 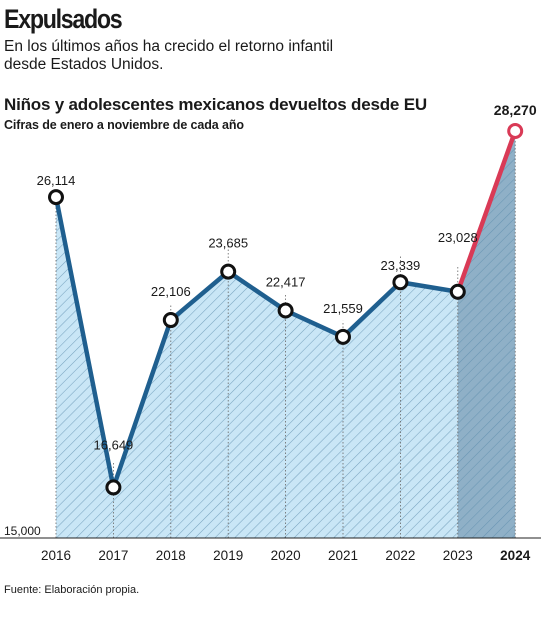 What do you see at coordinates (22, 531) in the screenshot?
I see `y-tick-label: 15,000` at bounding box center [22, 531].